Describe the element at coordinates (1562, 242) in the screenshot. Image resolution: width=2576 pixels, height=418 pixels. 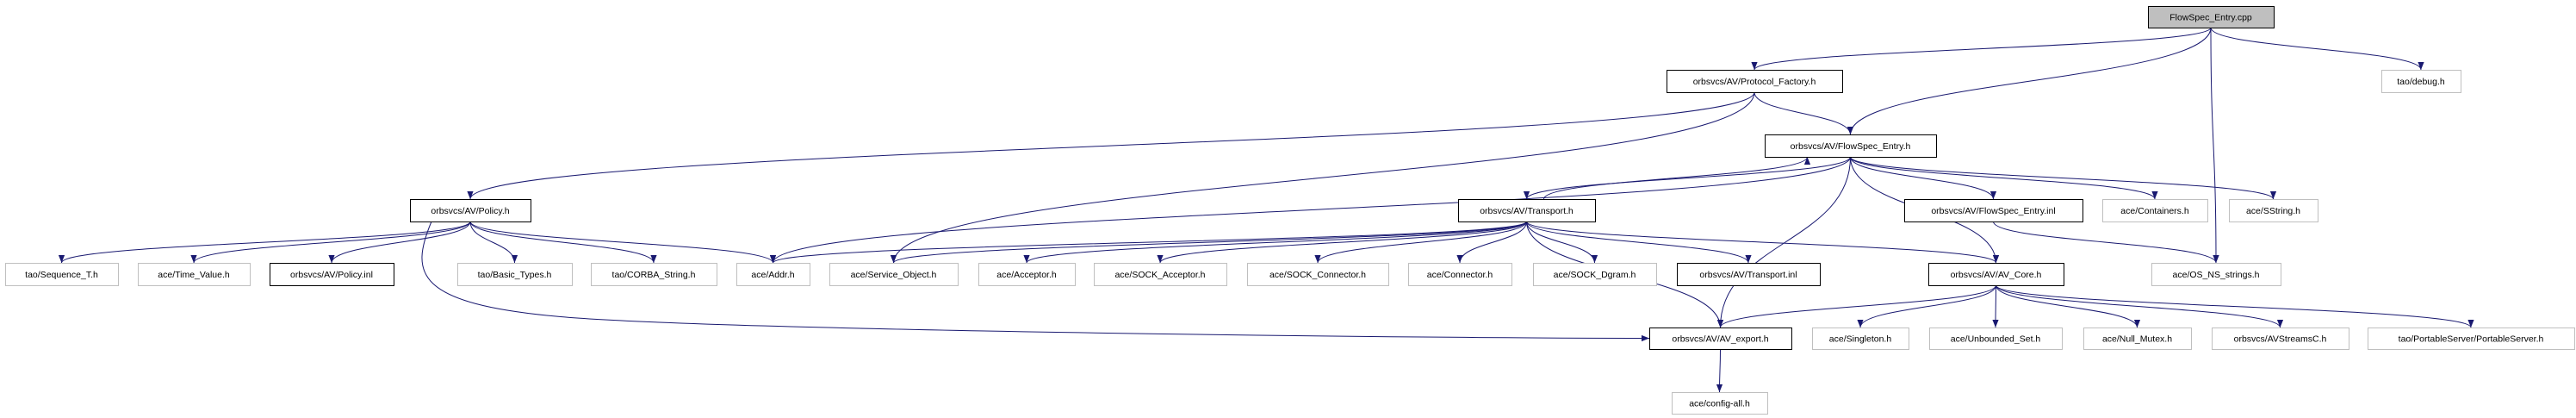
I see `edge-transport_h-to-sock_dgram` at that location.